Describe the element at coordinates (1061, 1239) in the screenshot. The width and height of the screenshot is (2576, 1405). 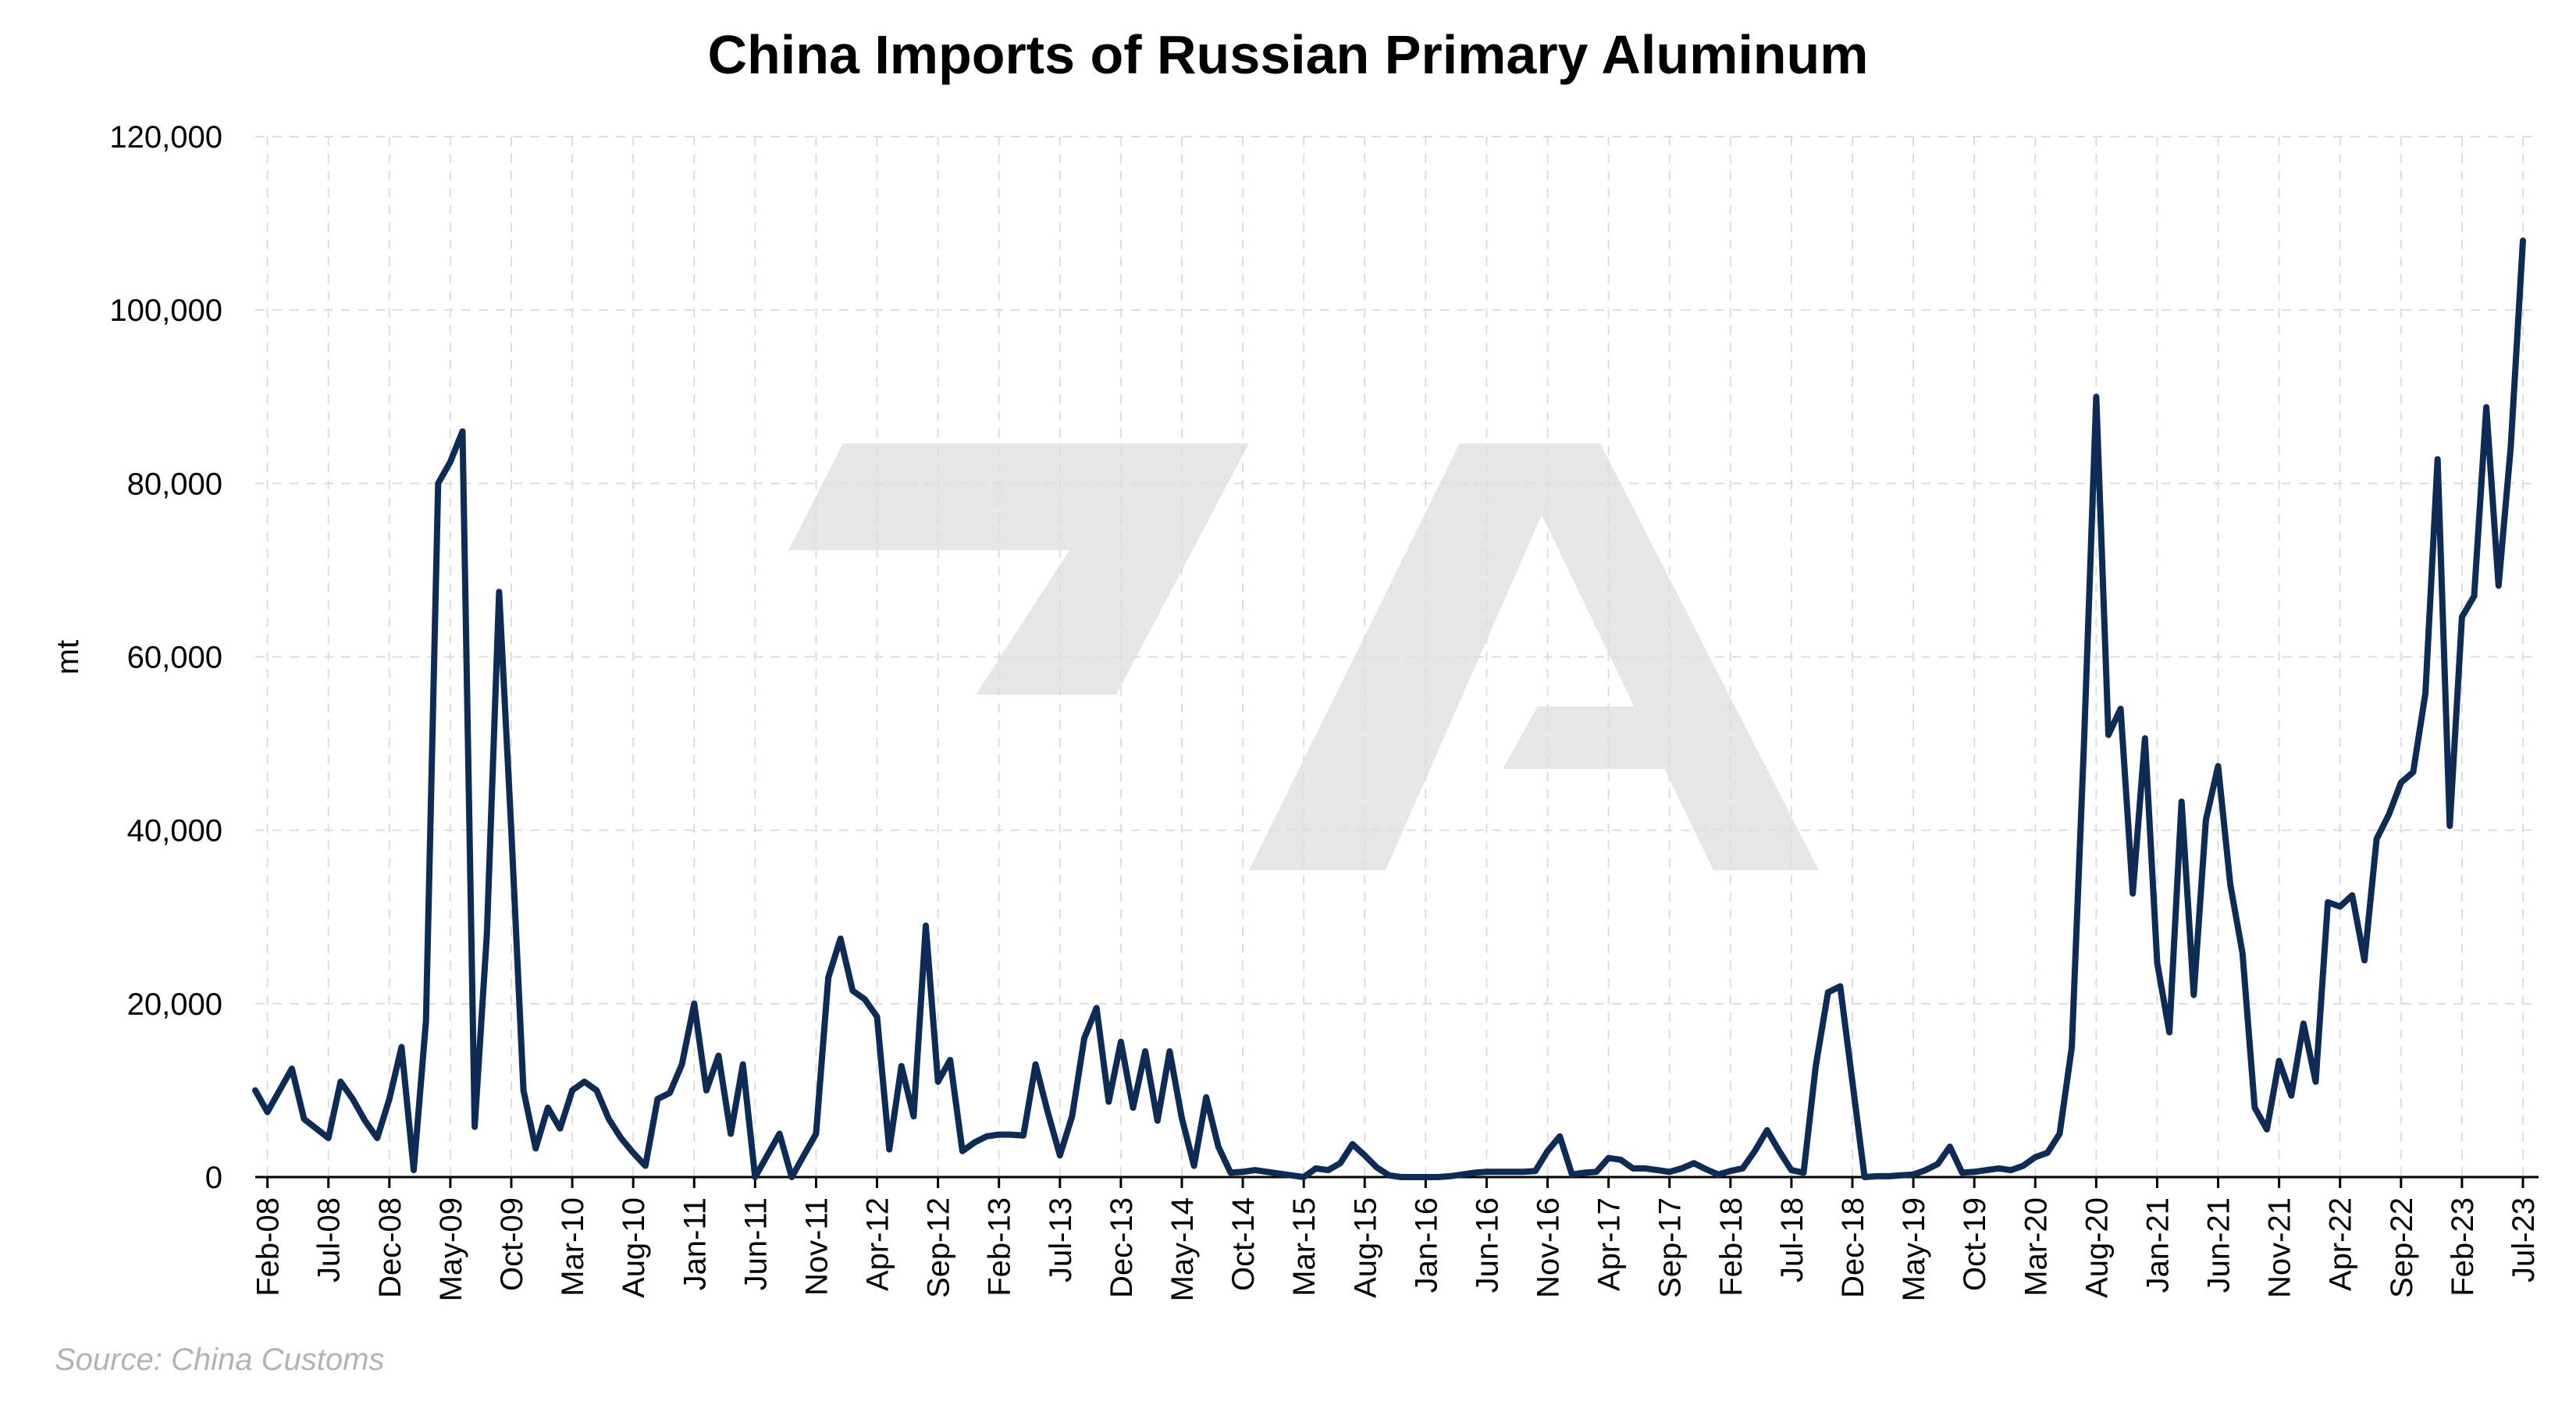
I see `x-tick-label: Jul-13` at that location.